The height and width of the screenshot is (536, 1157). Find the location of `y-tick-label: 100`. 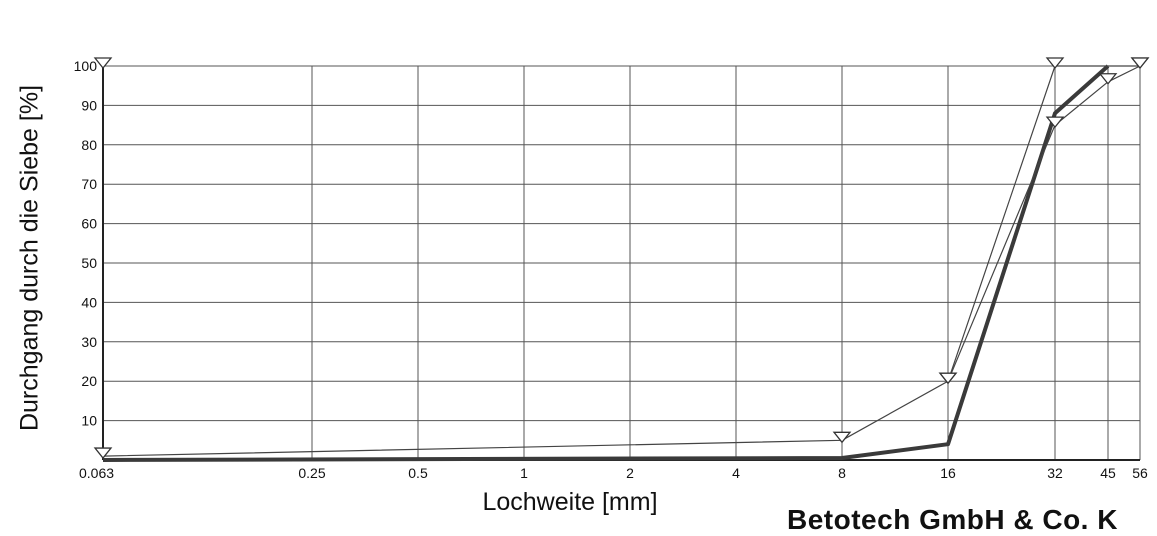

y-tick-label: 100 is located at coordinates (86, 66).